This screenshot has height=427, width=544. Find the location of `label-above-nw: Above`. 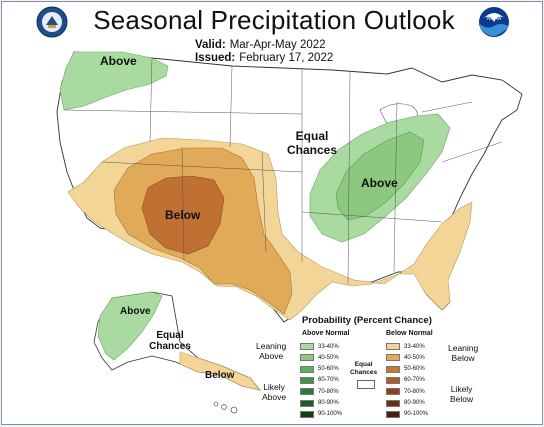

label-above-nw: Above is located at coordinates (118, 61).